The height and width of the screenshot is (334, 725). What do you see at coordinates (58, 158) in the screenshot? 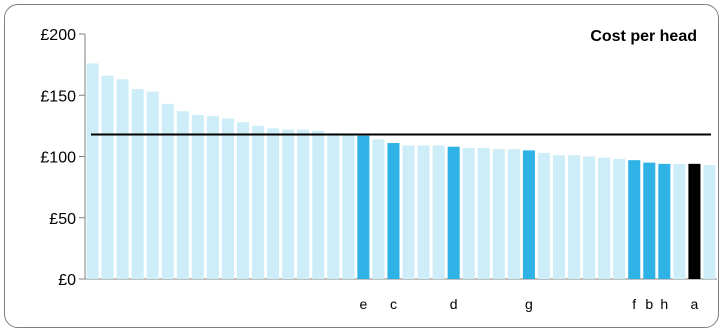
I see `y-tick-label: £100` at bounding box center [58, 158].